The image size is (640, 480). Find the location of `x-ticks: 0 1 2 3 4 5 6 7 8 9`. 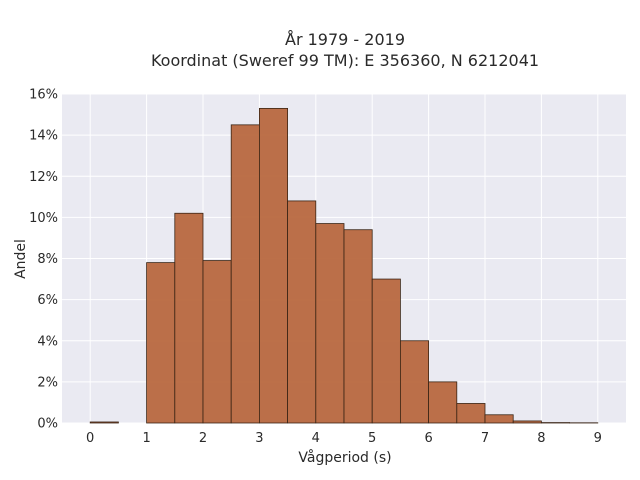

x-ticks: 0 1 2 3 4 5 6 7 8 9 is located at coordinates (344, 438).